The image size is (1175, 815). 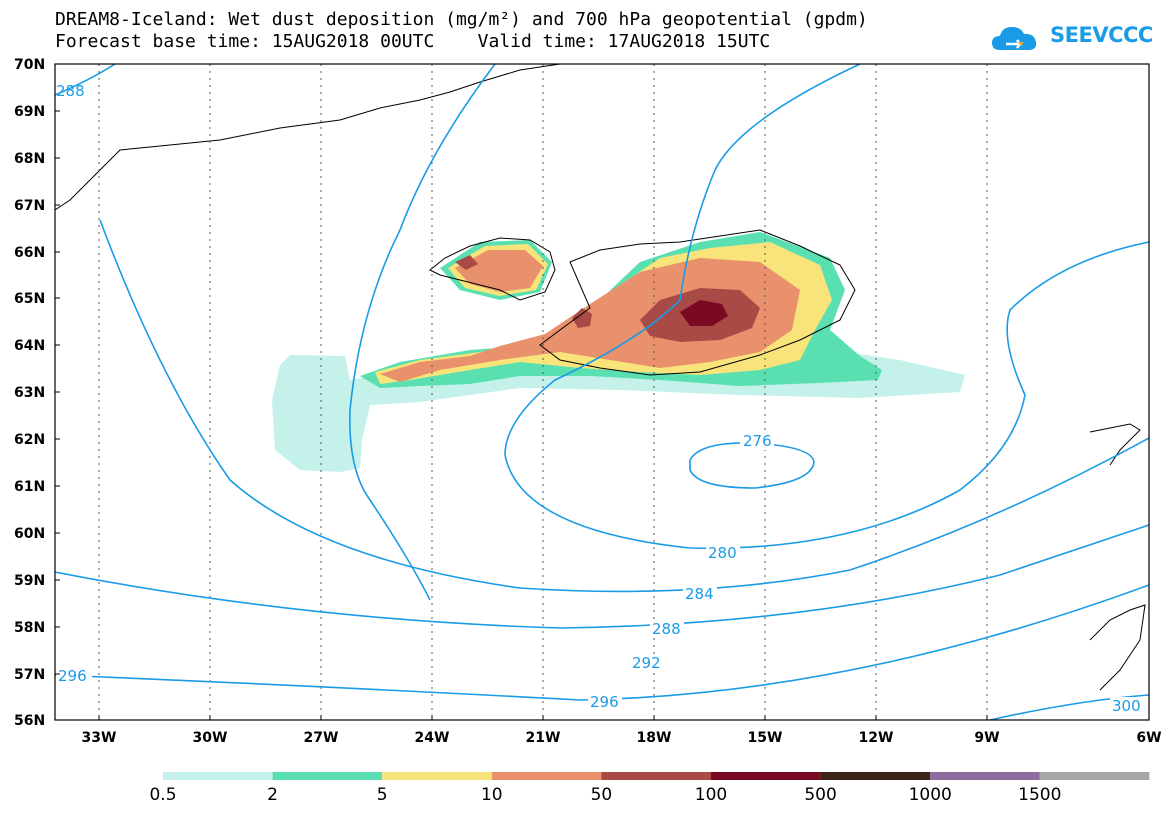 What do you see at coordinates (1148, 738) in the screenshot?
I see `lon-label: 6W` at bounding box center [1148, 738].